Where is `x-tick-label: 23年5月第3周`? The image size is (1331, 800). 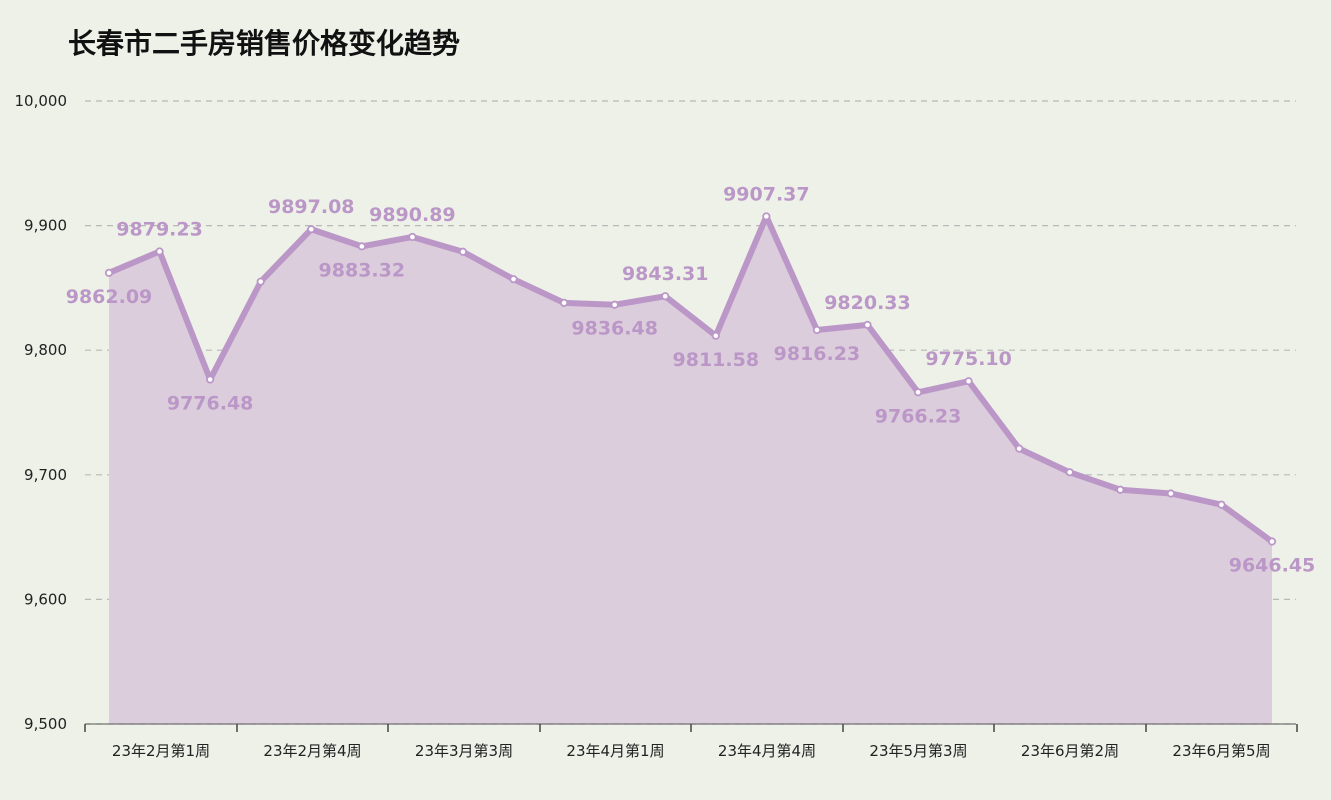 x-tick-label: 23年5月第3周 is located at coordinates (918, 751).